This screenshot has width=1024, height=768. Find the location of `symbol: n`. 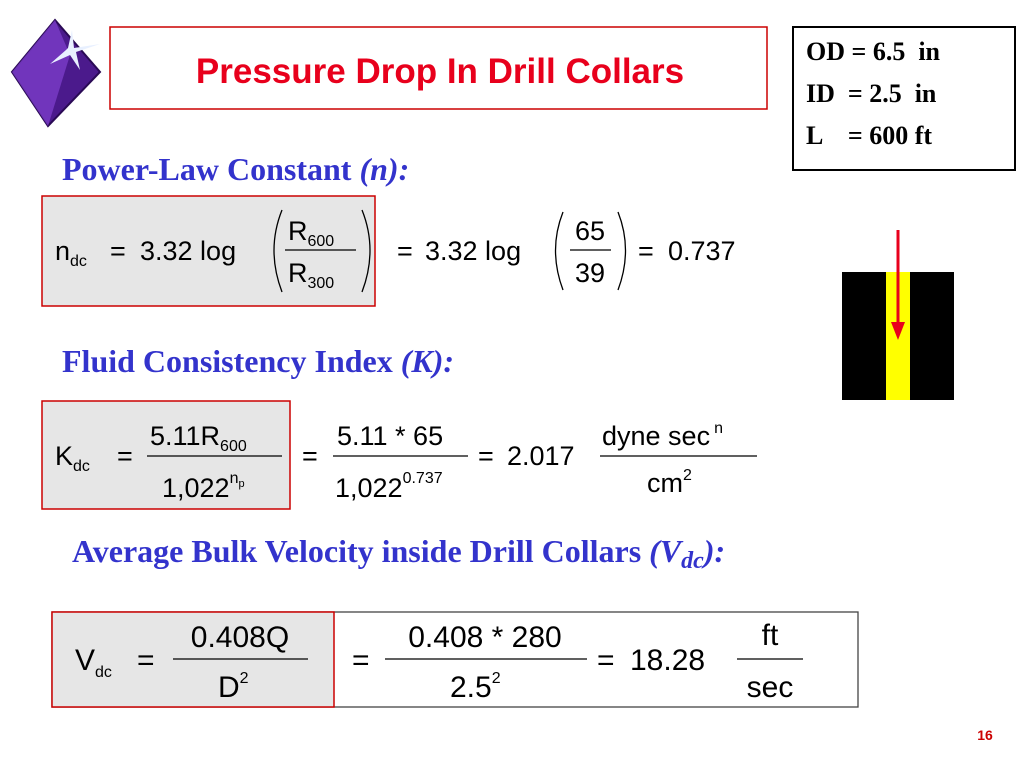

symbol: n is located at coordinates (62, 251).